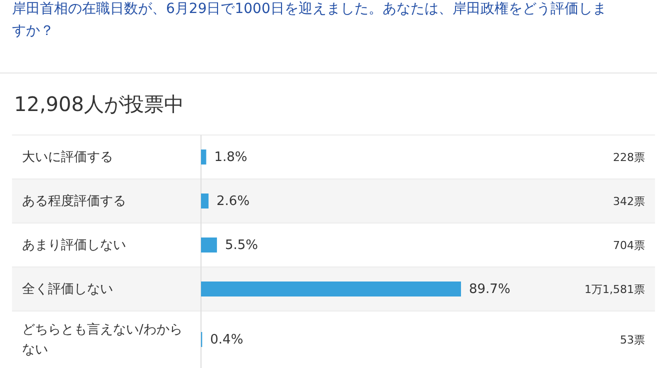  Describe the element at coordinates (227, 339) in the screenshot. I see `data-label: 0.4%` at that location.